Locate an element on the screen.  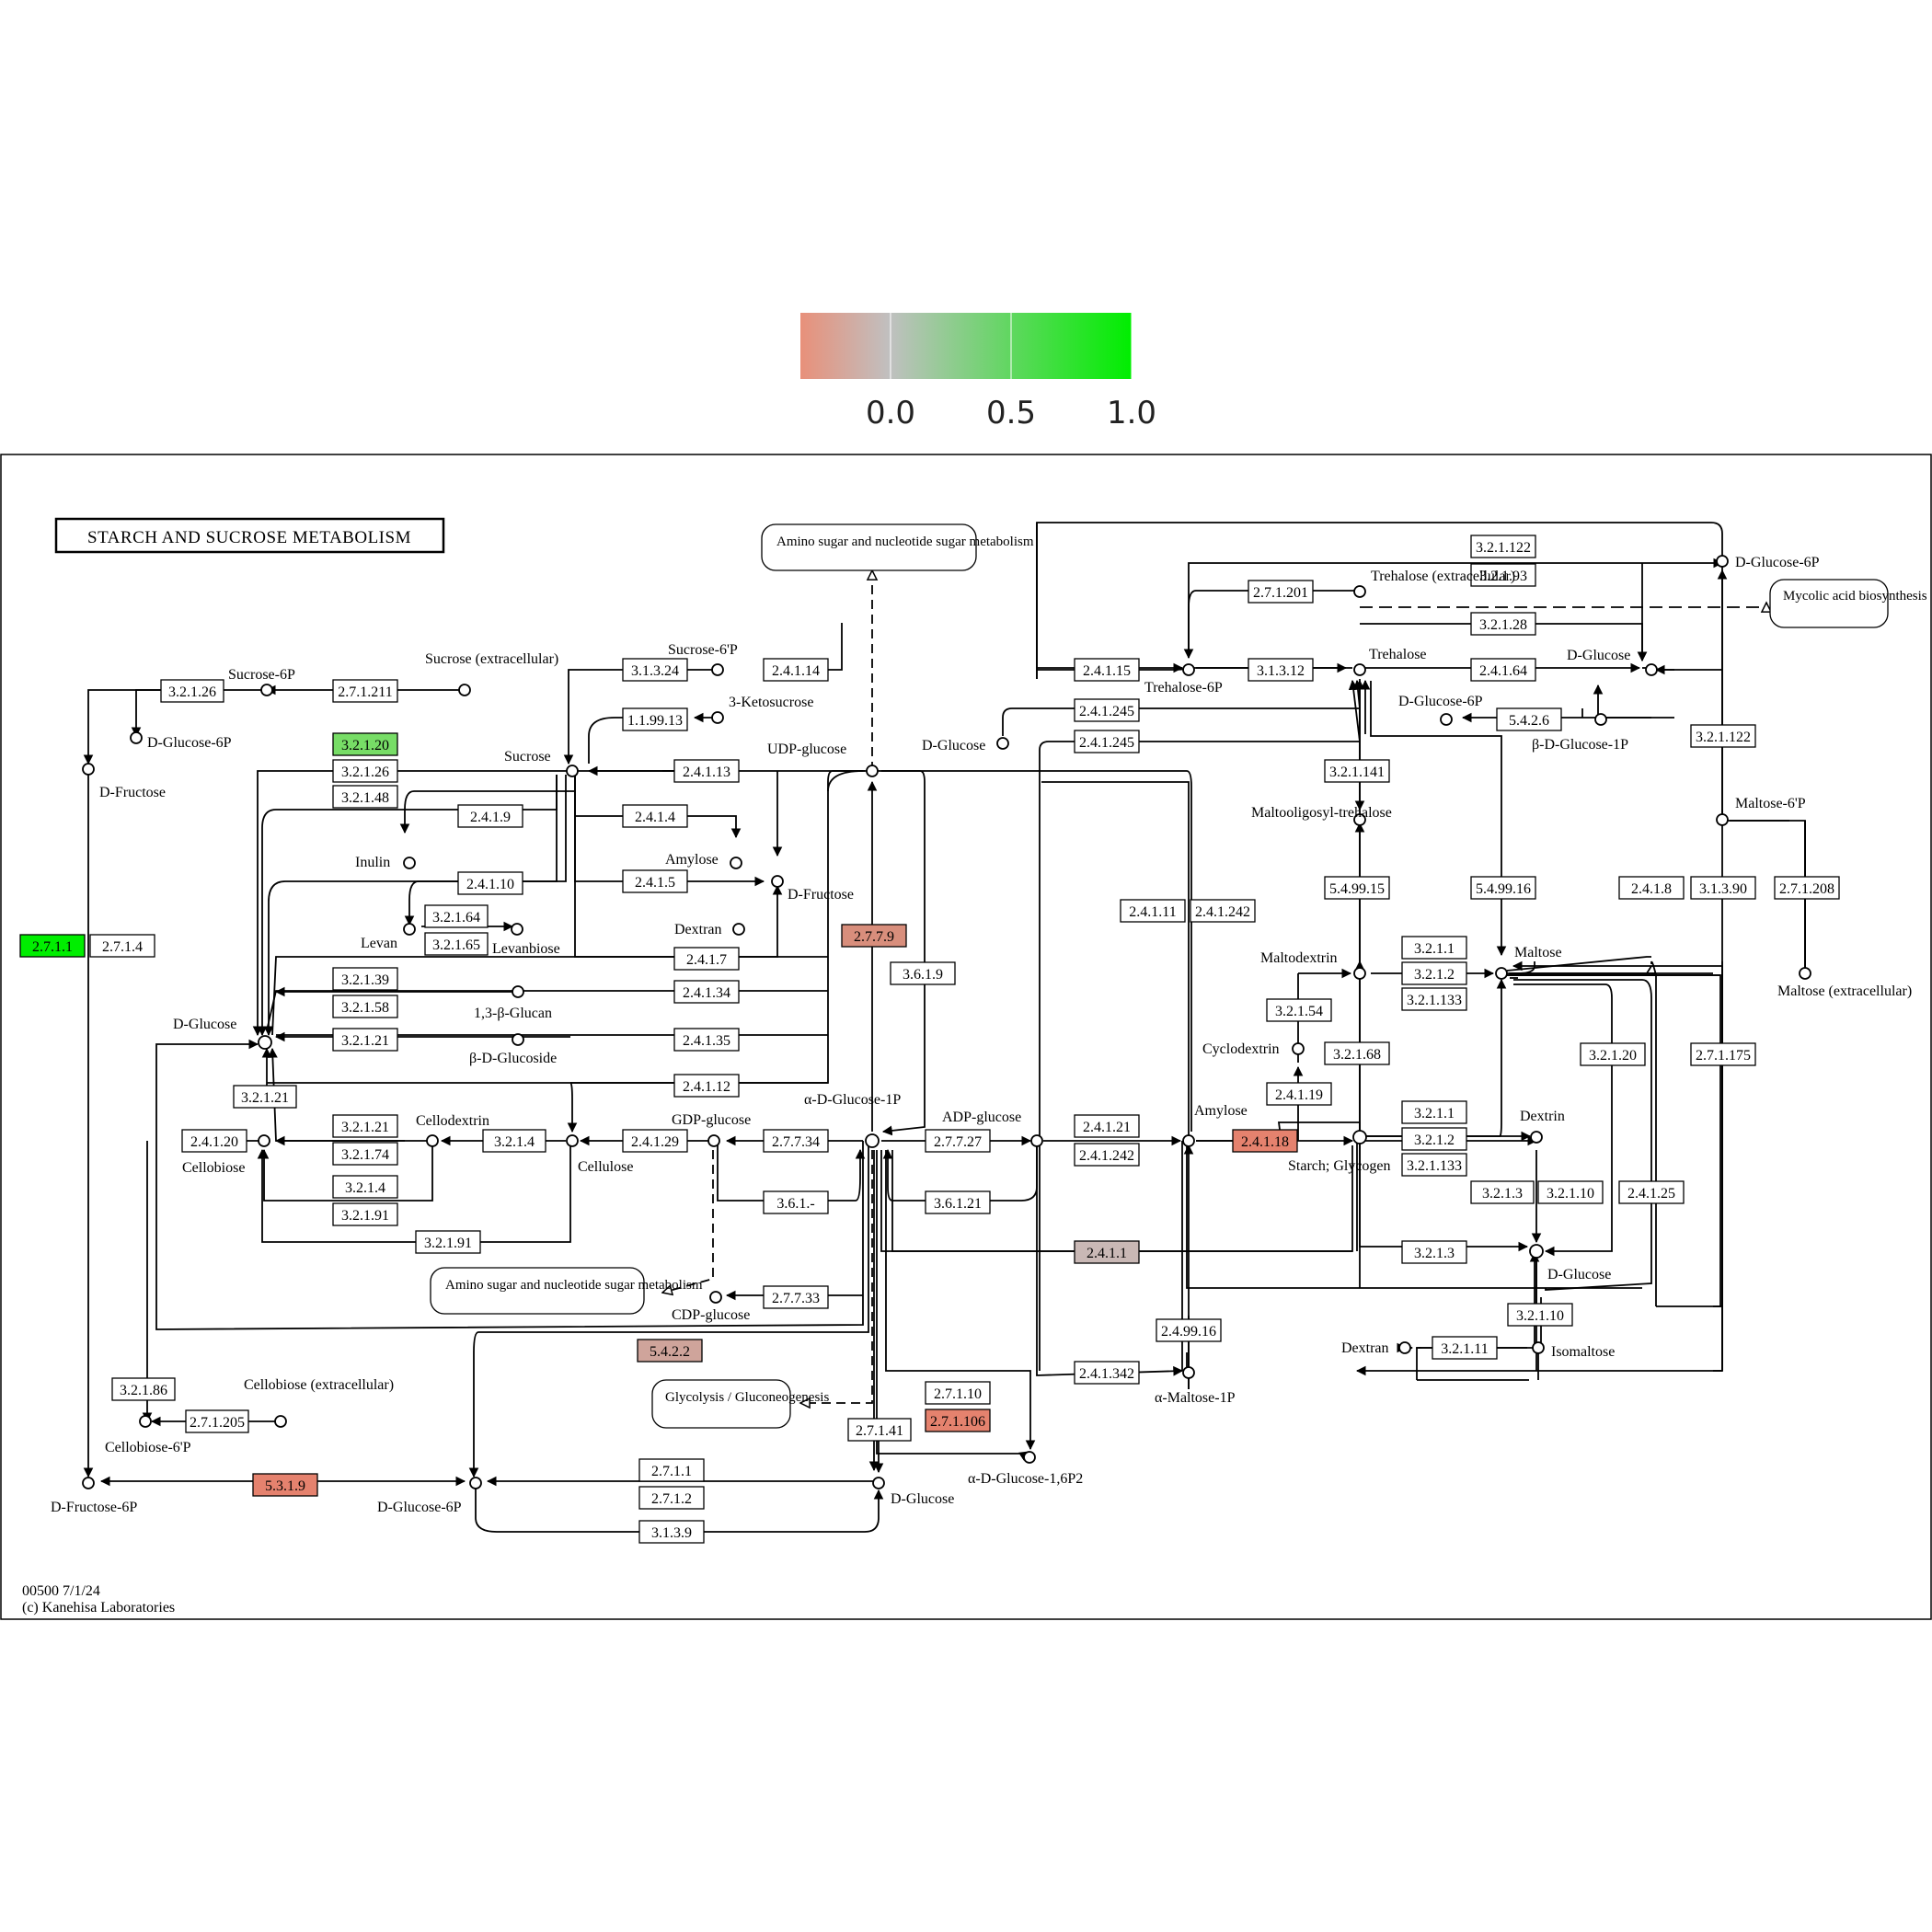
node-gdp-glucose is located at coordinates (713, 1140).